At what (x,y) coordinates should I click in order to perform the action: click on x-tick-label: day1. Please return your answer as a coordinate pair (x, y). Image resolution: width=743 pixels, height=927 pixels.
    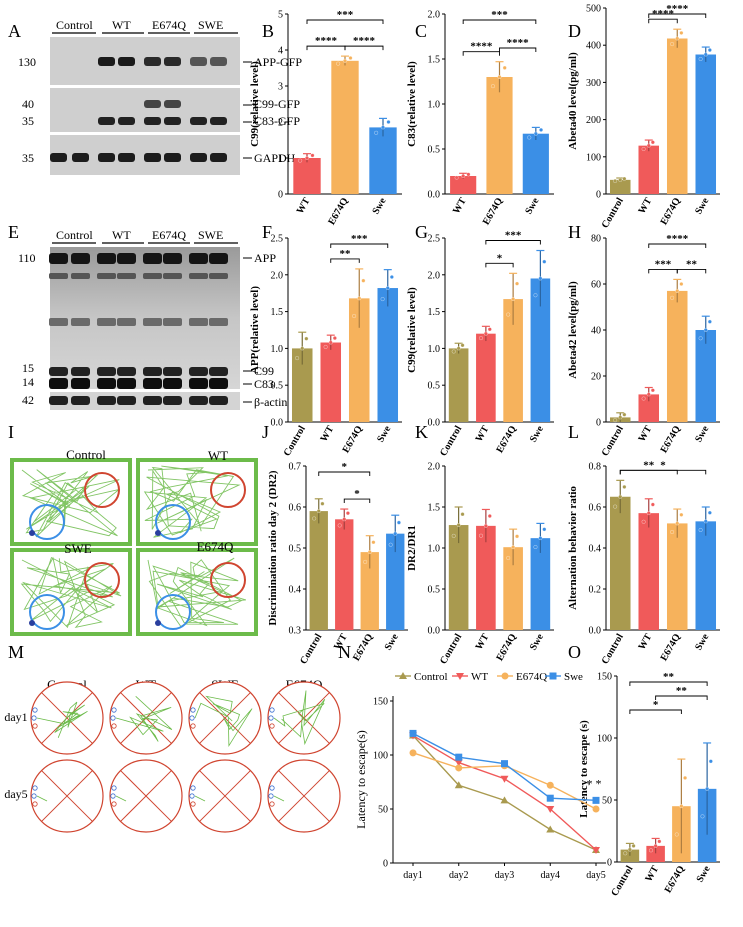
    Looking at the image, I should click on (412, 875).